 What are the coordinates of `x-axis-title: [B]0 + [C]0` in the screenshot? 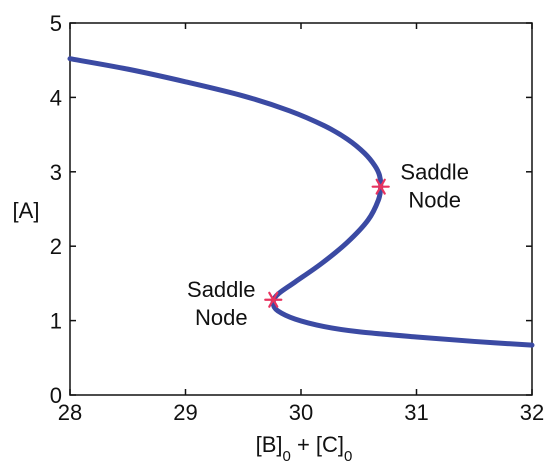 It's located at (304, 447).